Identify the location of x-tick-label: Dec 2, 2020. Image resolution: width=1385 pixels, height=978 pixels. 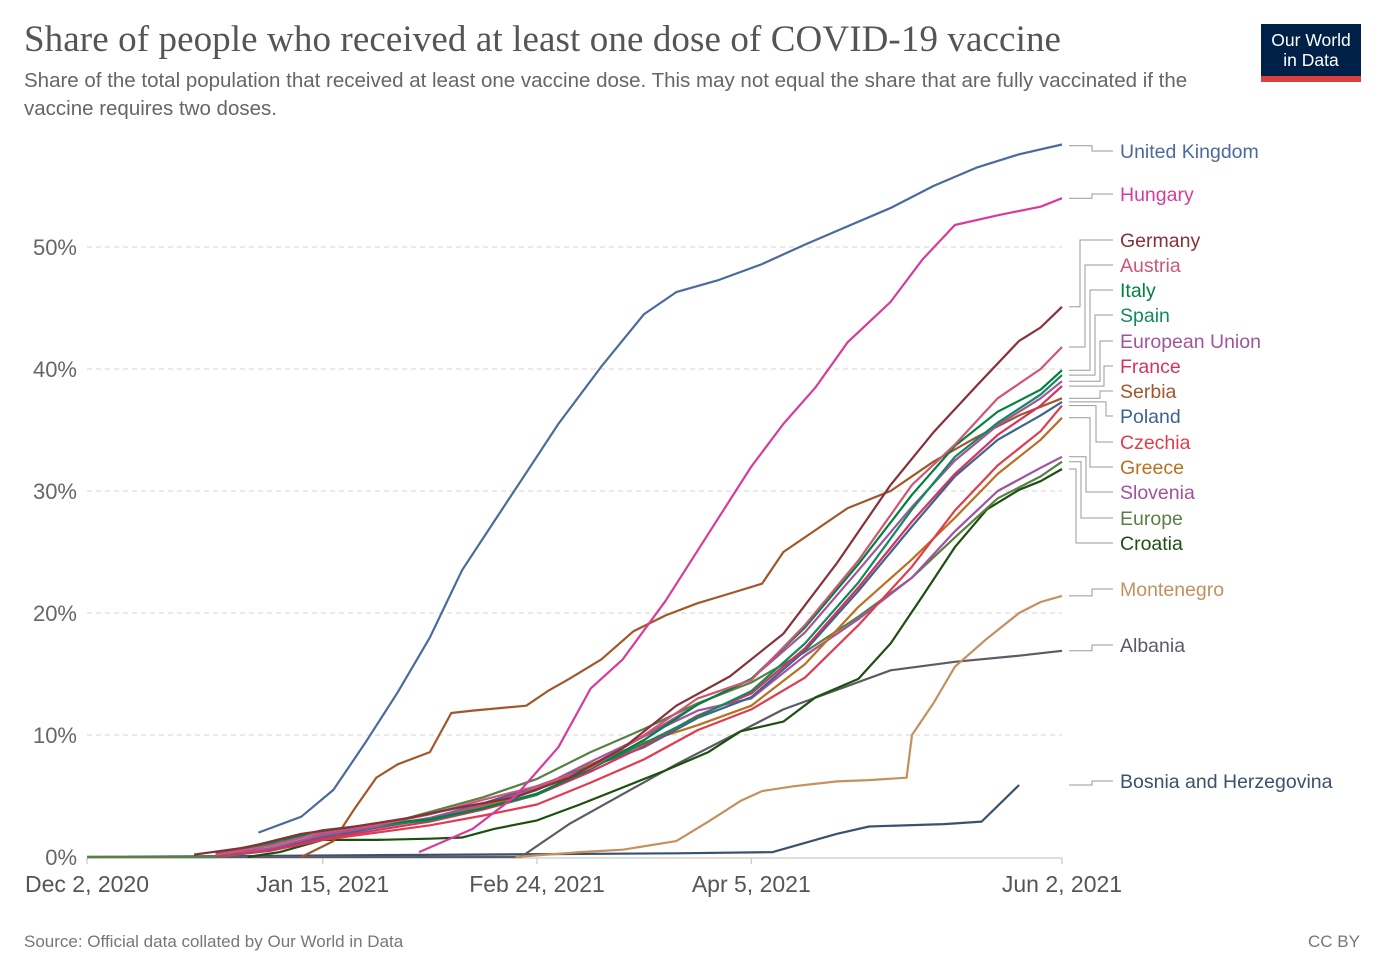
(87, 884).